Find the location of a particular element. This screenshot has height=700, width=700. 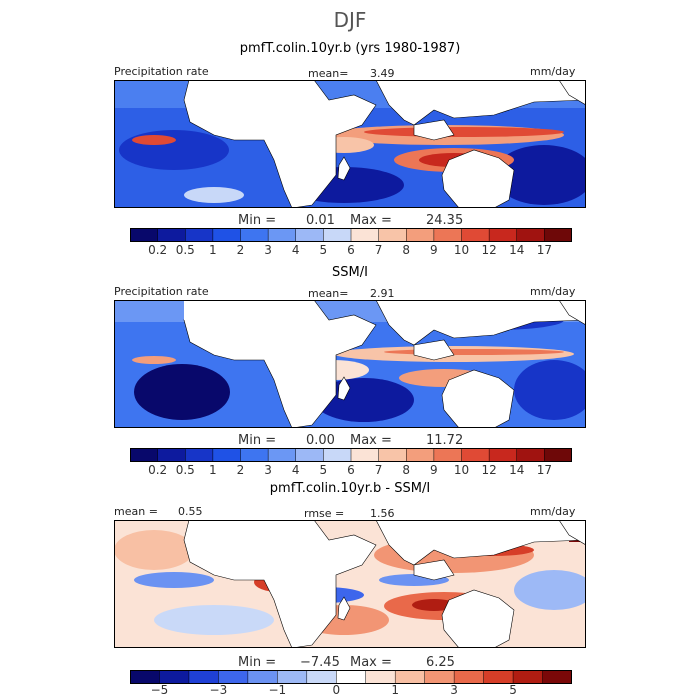

panel3-map is located at coordinates (350, 584).